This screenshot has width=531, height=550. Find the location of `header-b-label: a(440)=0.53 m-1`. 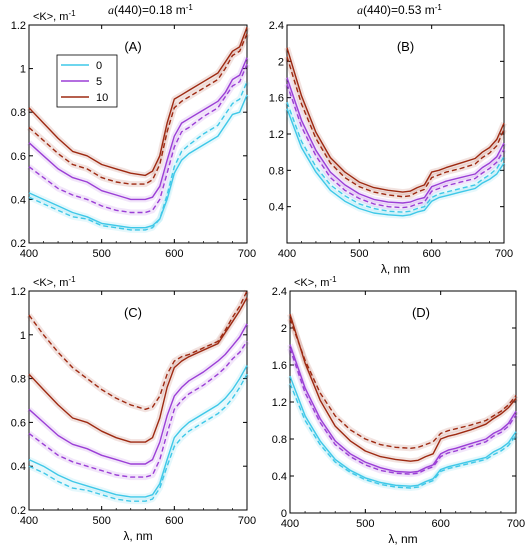

header-b-label: a(440)=0.53 m-1 is located at coordinates (399, 10).